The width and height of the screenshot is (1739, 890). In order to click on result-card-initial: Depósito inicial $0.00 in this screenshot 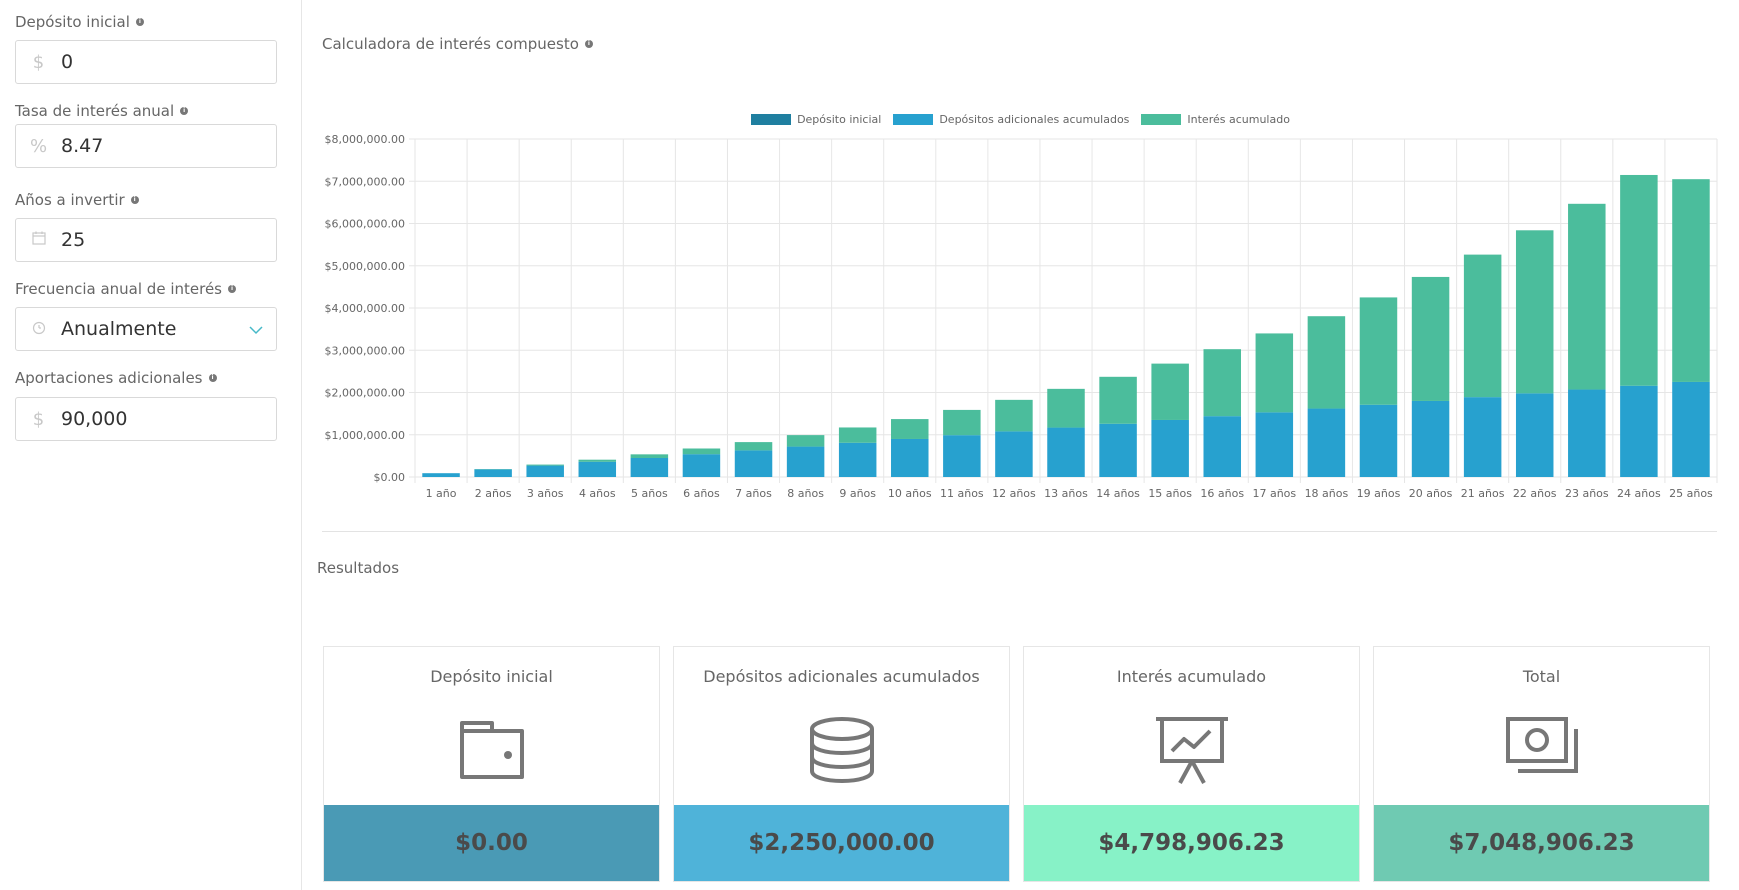, I will do `click(491, 764)`.